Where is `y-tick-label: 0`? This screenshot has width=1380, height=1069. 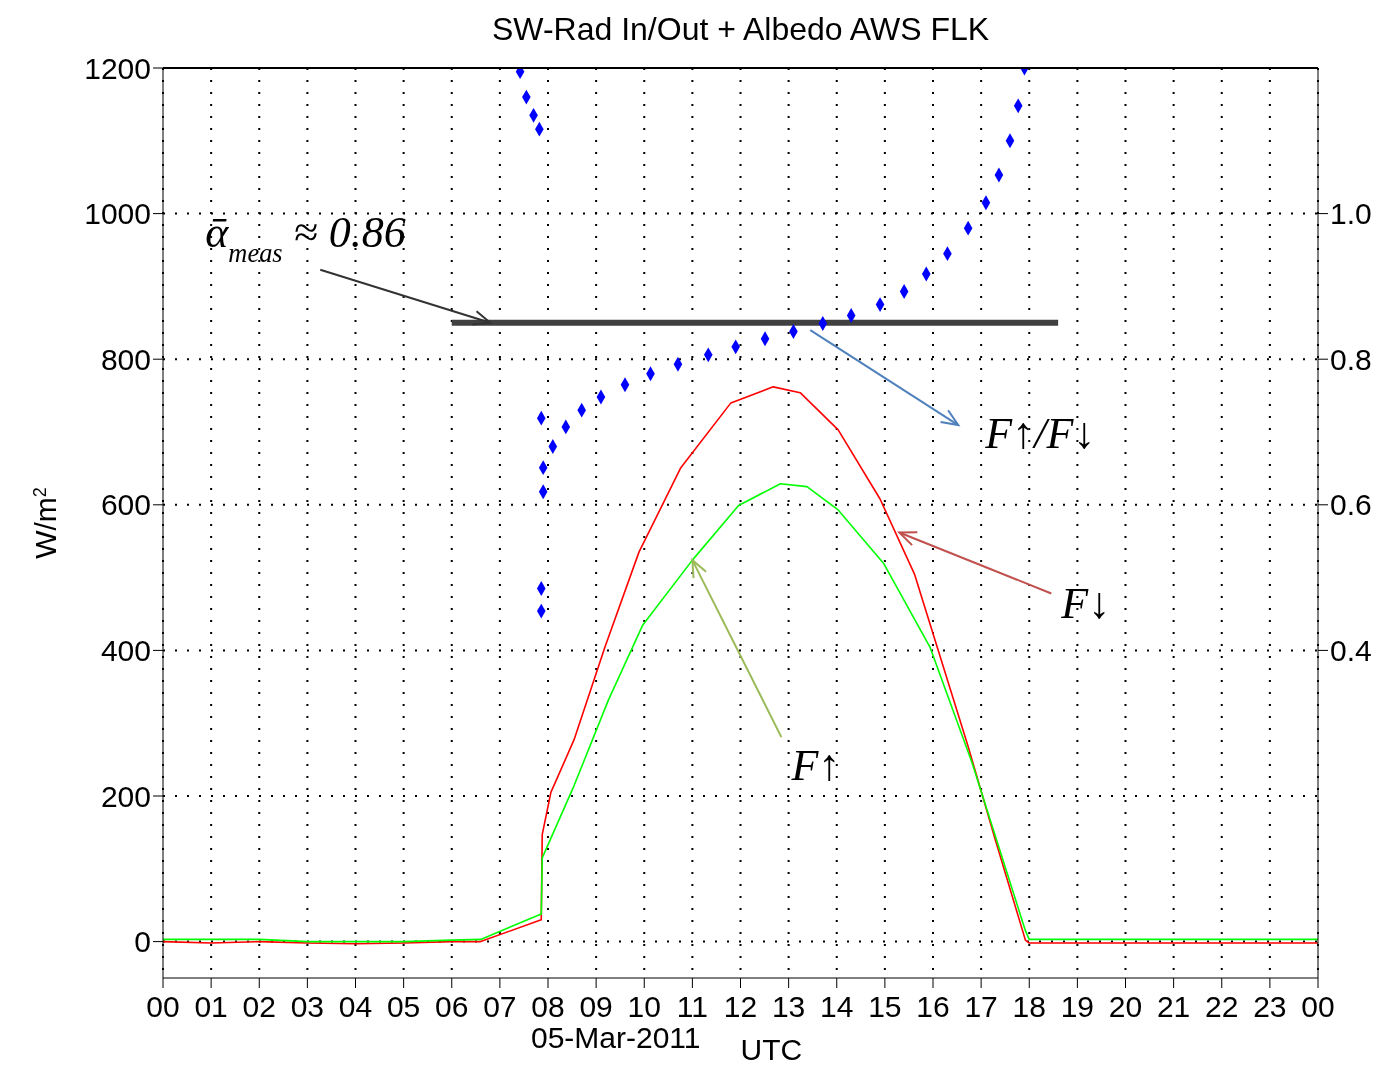 y-tick-label: 0 is located at coordinates (142, 942).